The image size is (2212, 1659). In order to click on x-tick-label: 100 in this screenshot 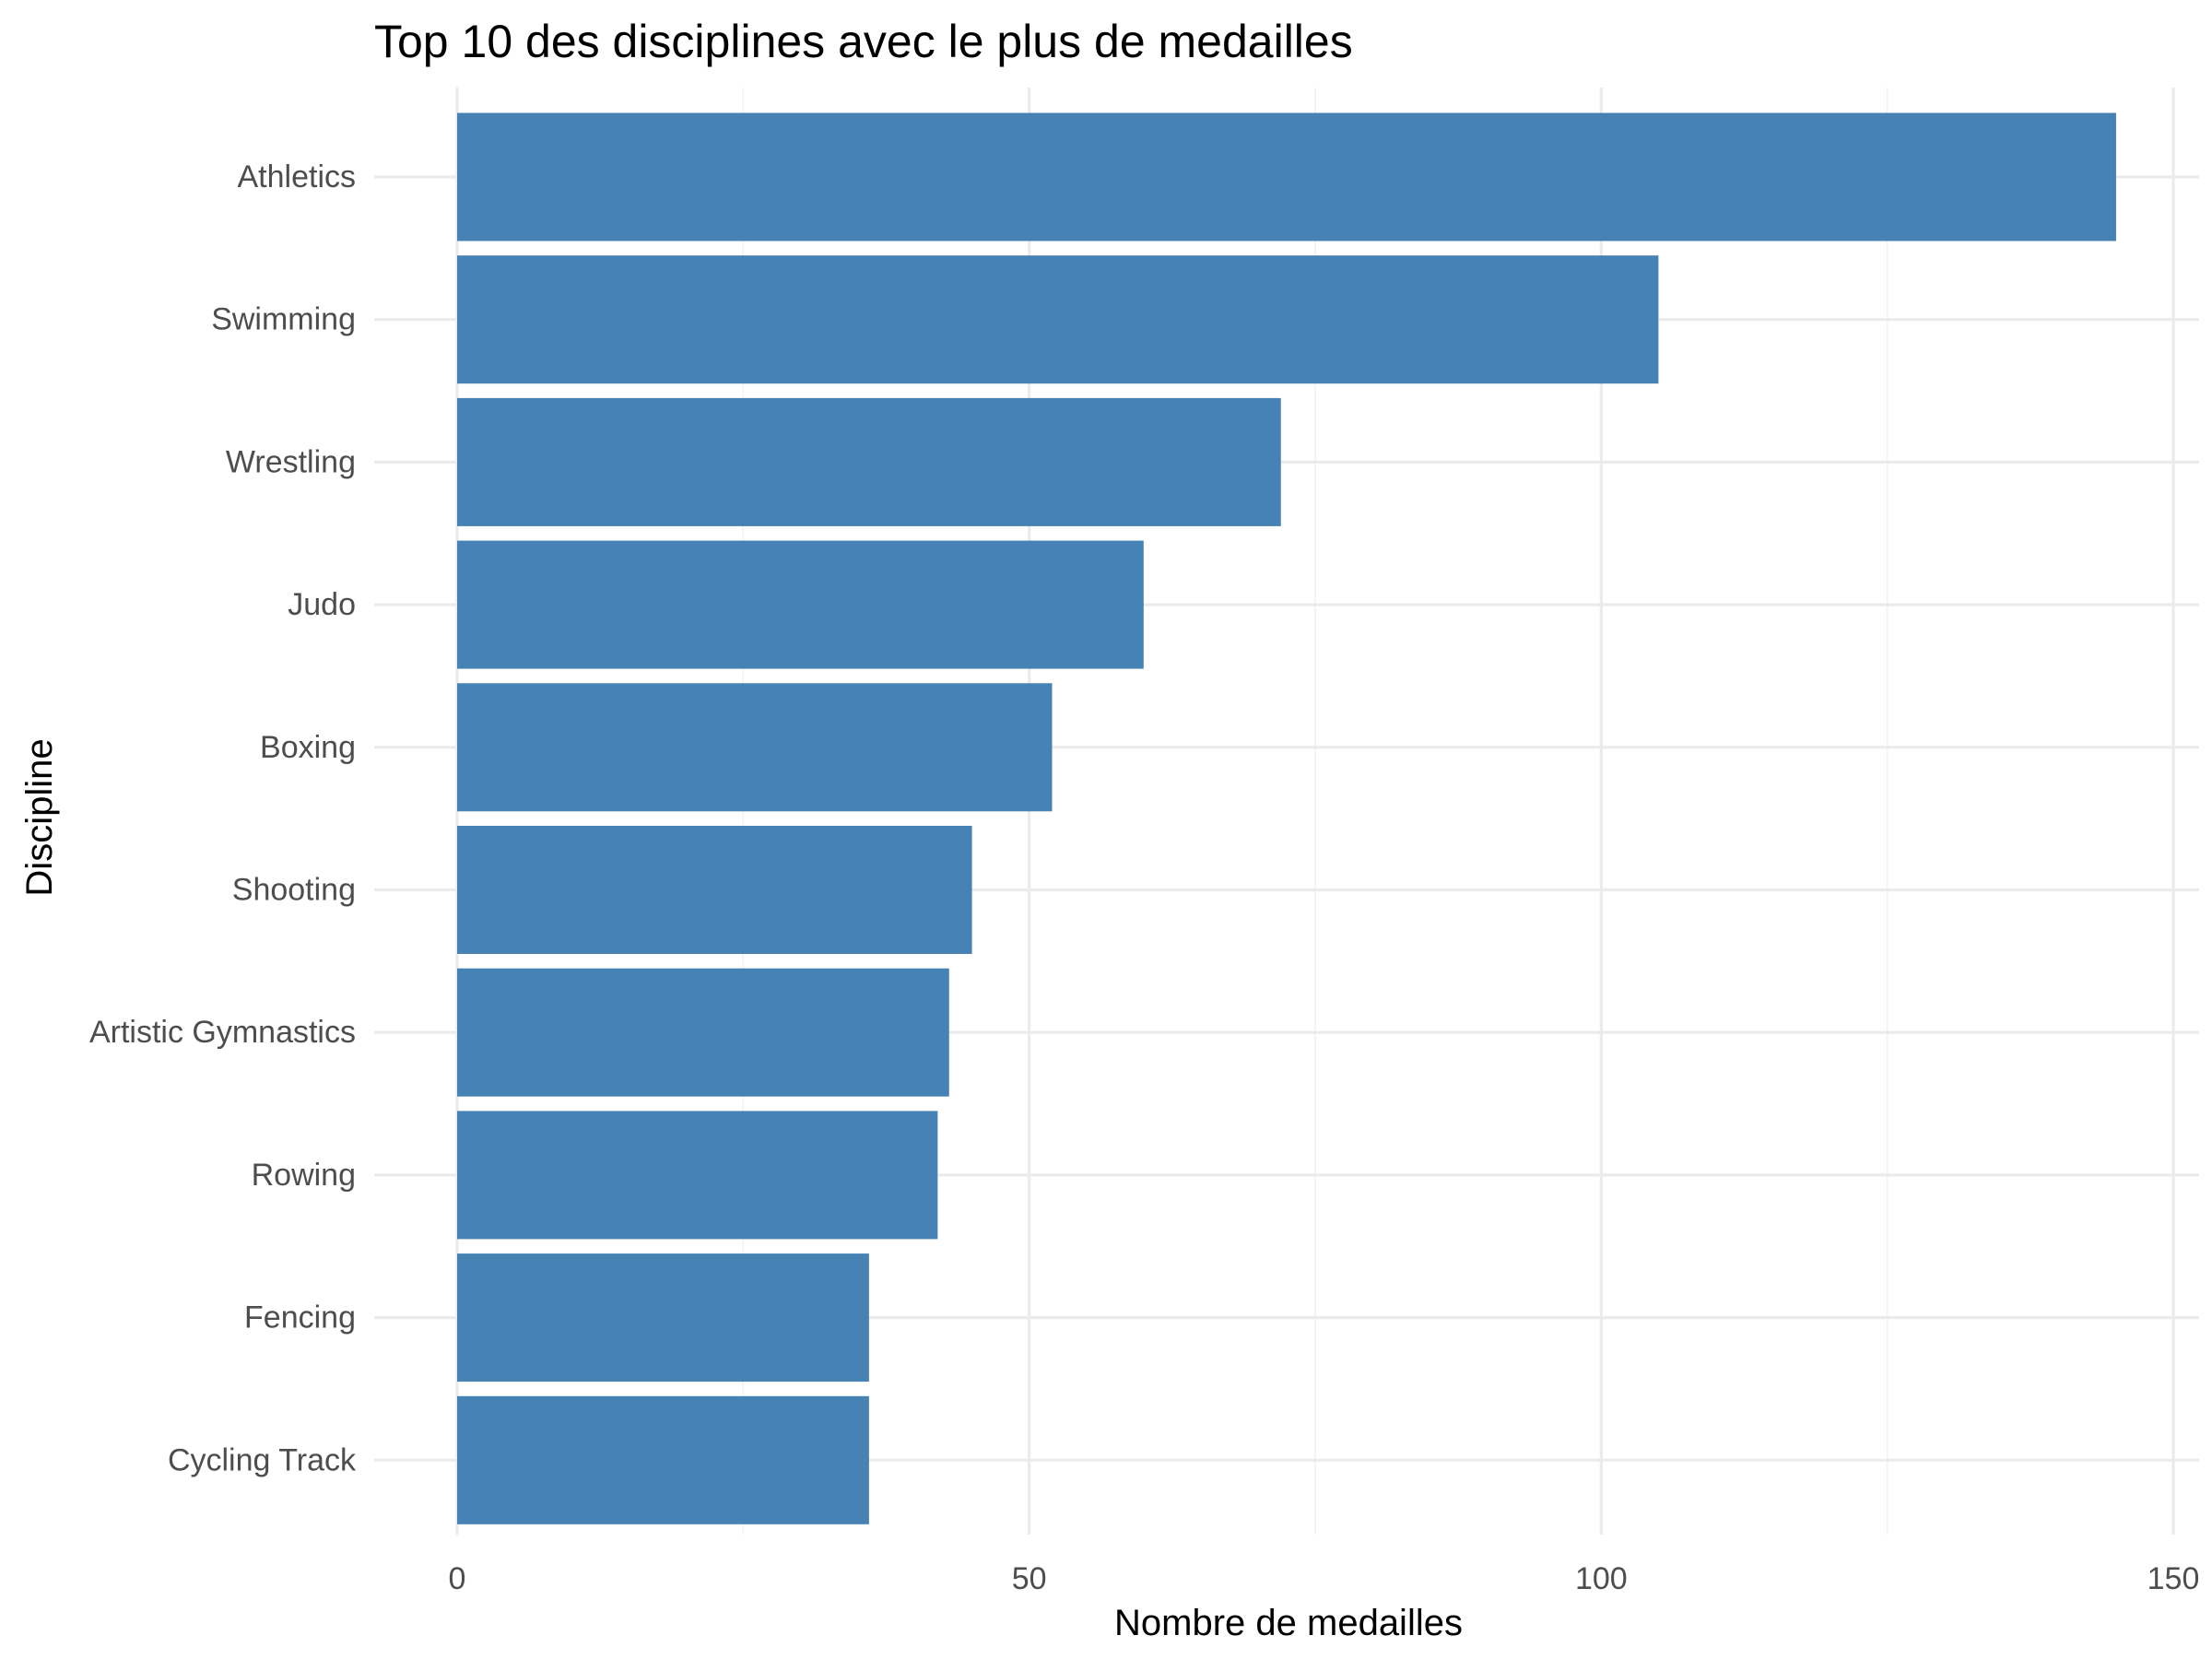, I will do `click(1601, 1578)`.